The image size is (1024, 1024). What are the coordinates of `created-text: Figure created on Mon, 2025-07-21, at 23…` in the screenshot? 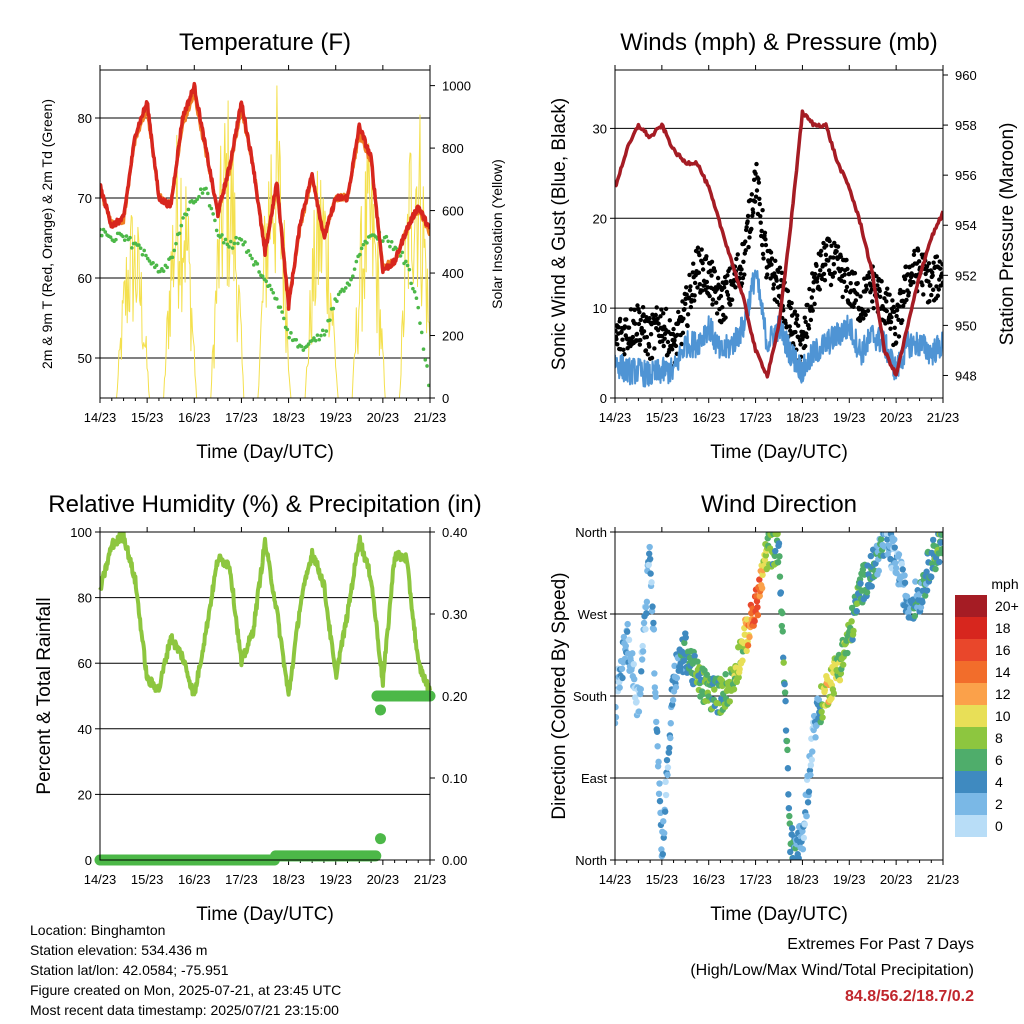 It's located at (186, 990).